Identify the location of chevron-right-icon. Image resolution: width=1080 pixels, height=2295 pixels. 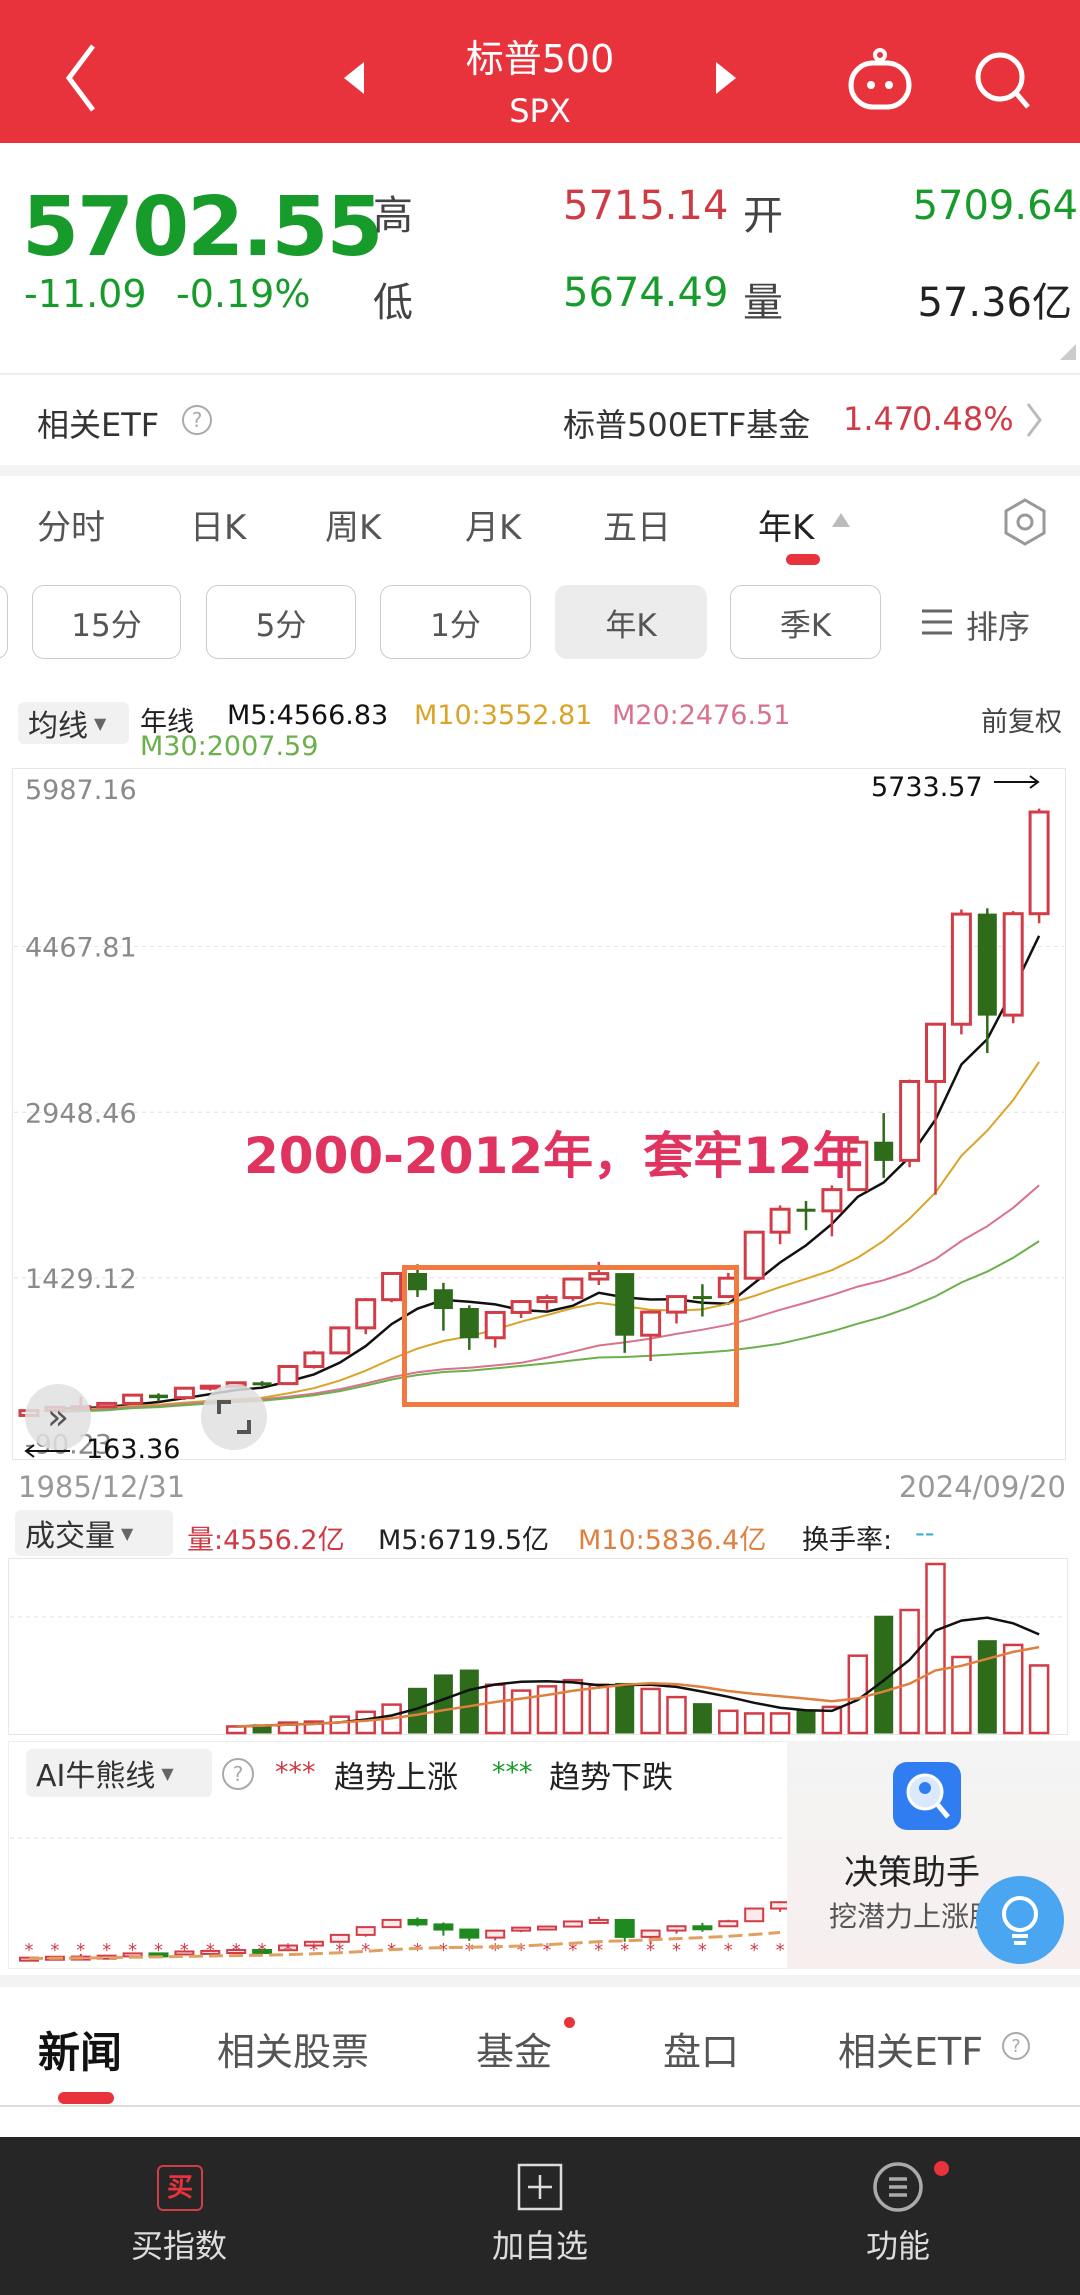
(1034, 420).